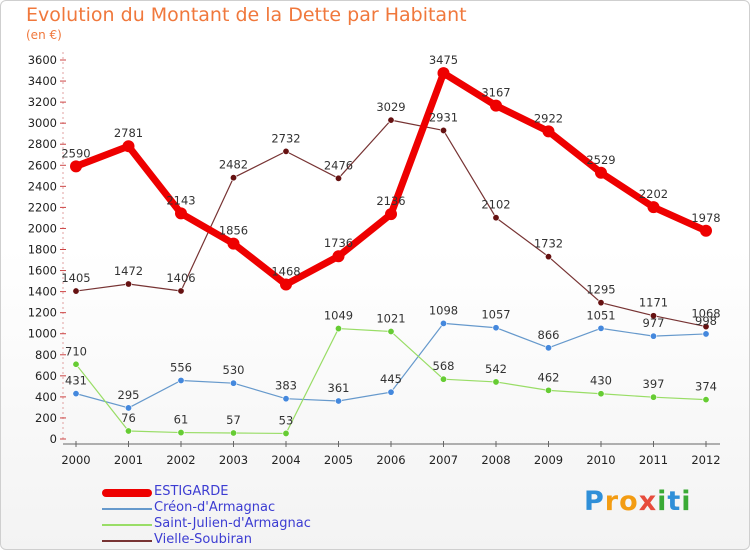 This screenshot has height=550, width=750. Describe the element at coordinates (629, 501) in the screenshot. I see `logo-letter: o` at that location.